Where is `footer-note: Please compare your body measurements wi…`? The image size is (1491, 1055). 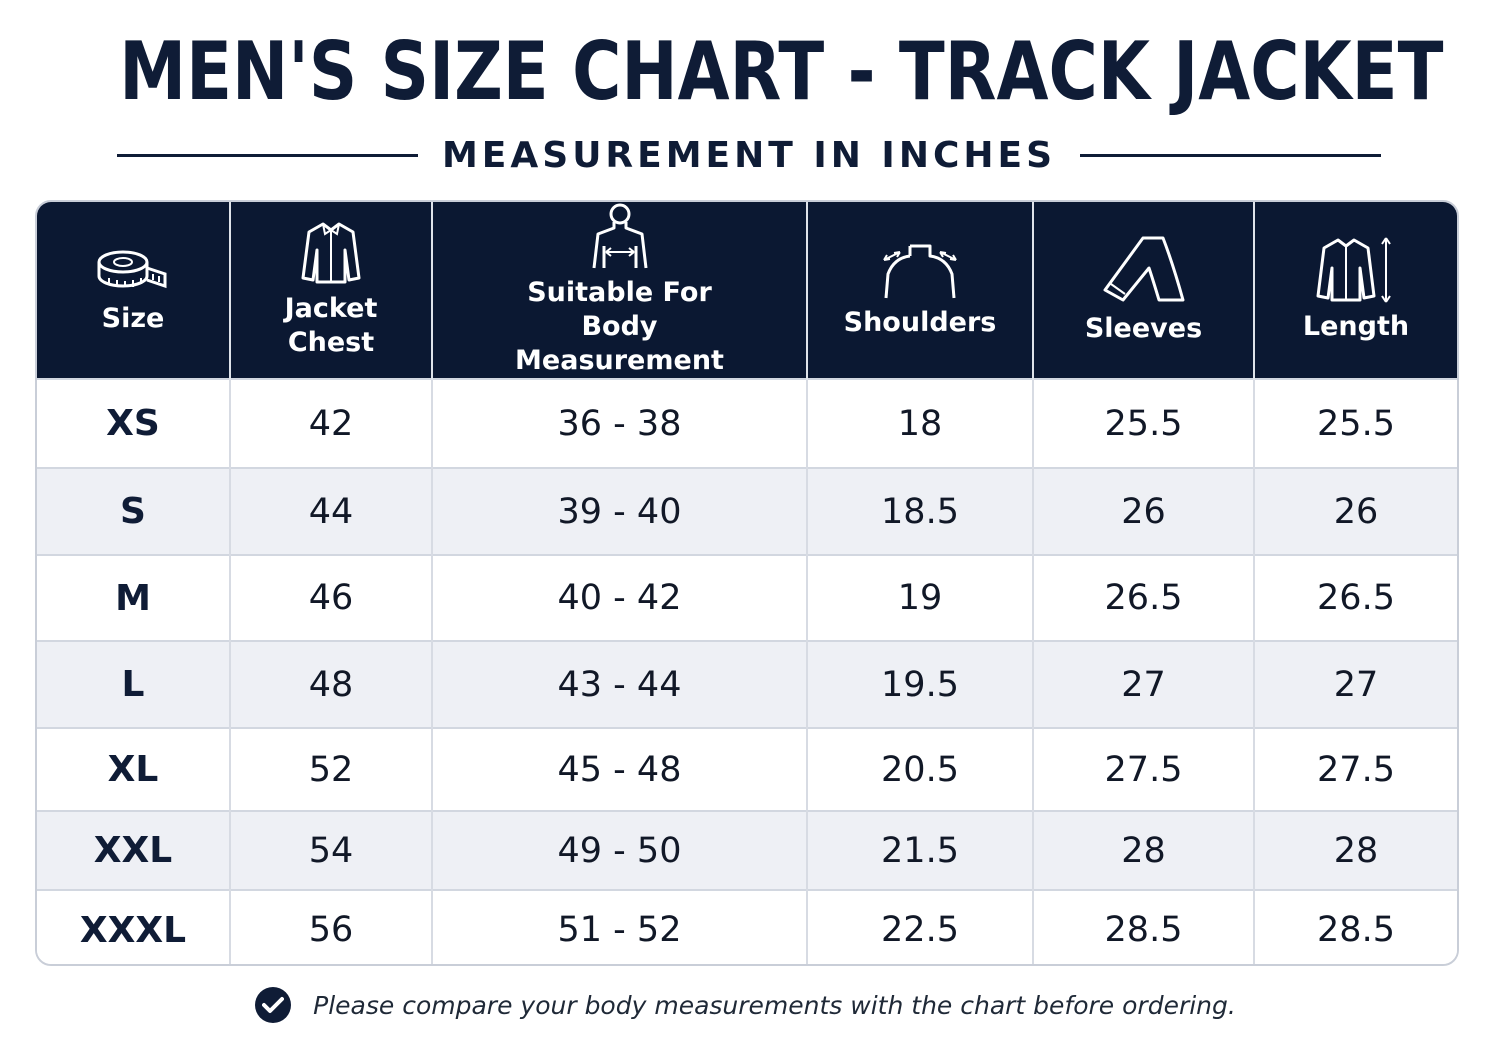
footer-note: Please compare your body measurements wi… is located at coordinates (745, 1005).